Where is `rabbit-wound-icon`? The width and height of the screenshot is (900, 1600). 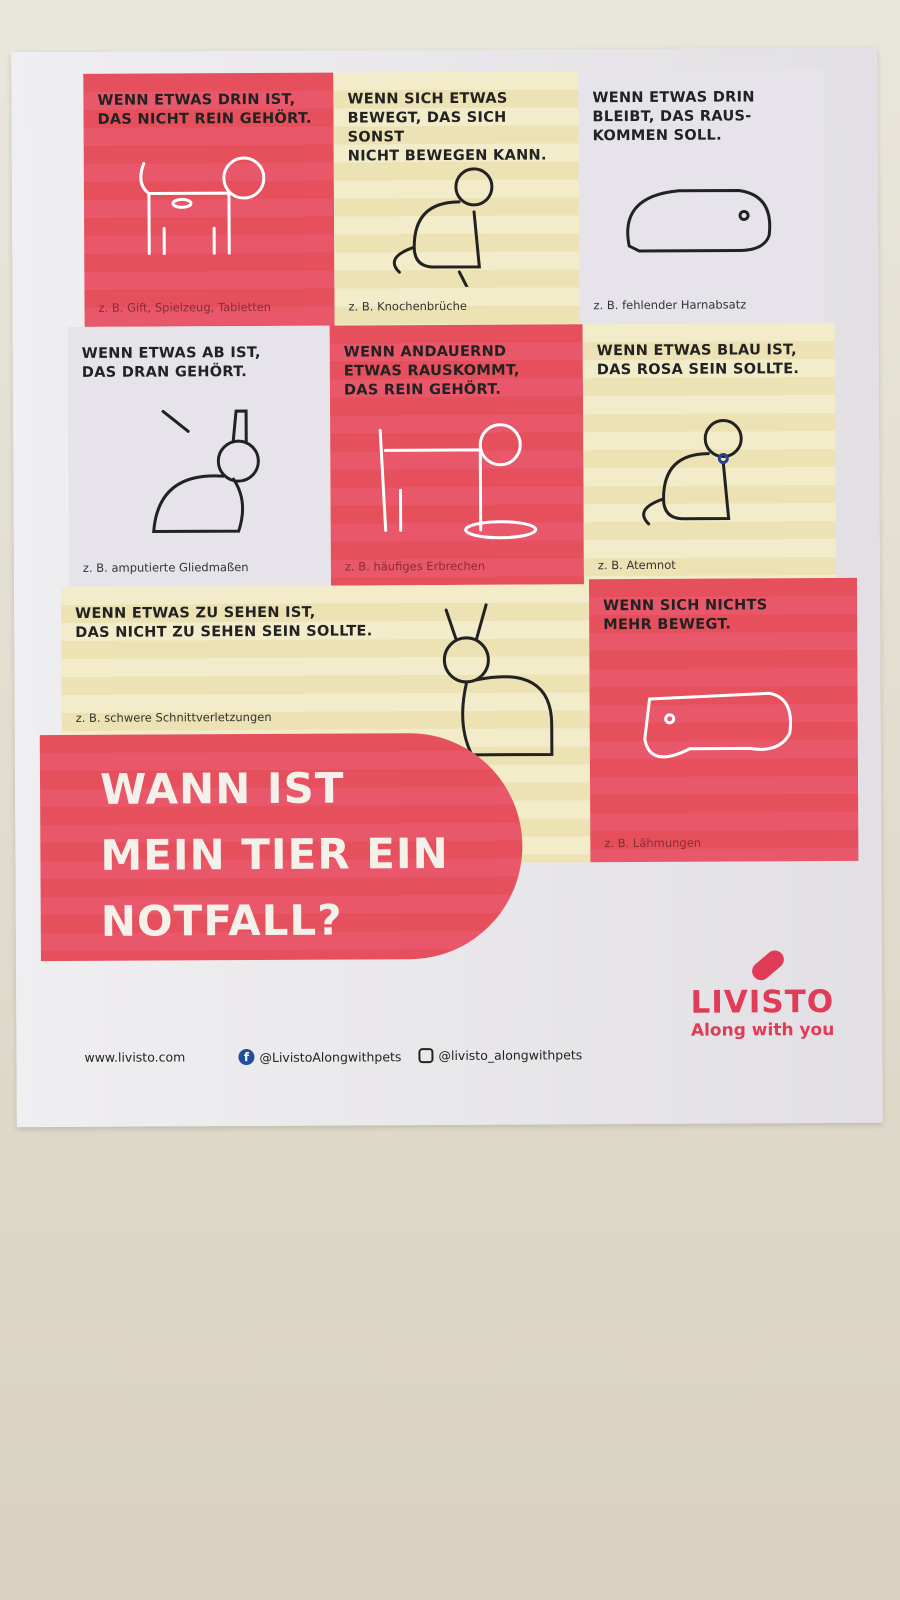
rabbit-wound-icon is located at coordinates (498, 680).